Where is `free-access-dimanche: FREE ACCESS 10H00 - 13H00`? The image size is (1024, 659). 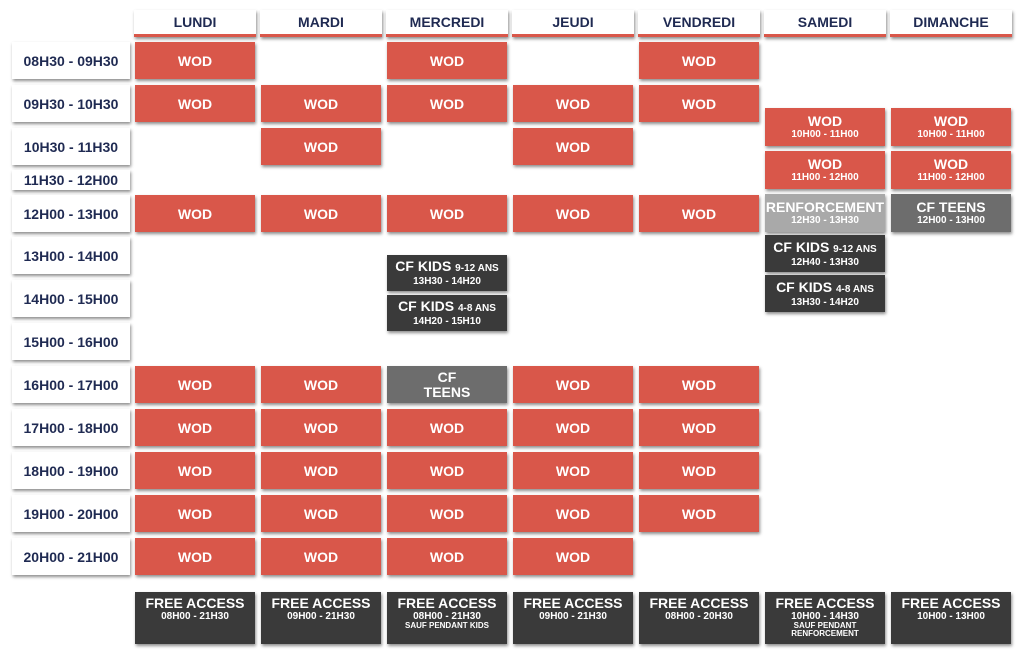
free-access-dimanche: FREE ACCESS 10H00 - 13H00 is located at coordinates (951, 618).